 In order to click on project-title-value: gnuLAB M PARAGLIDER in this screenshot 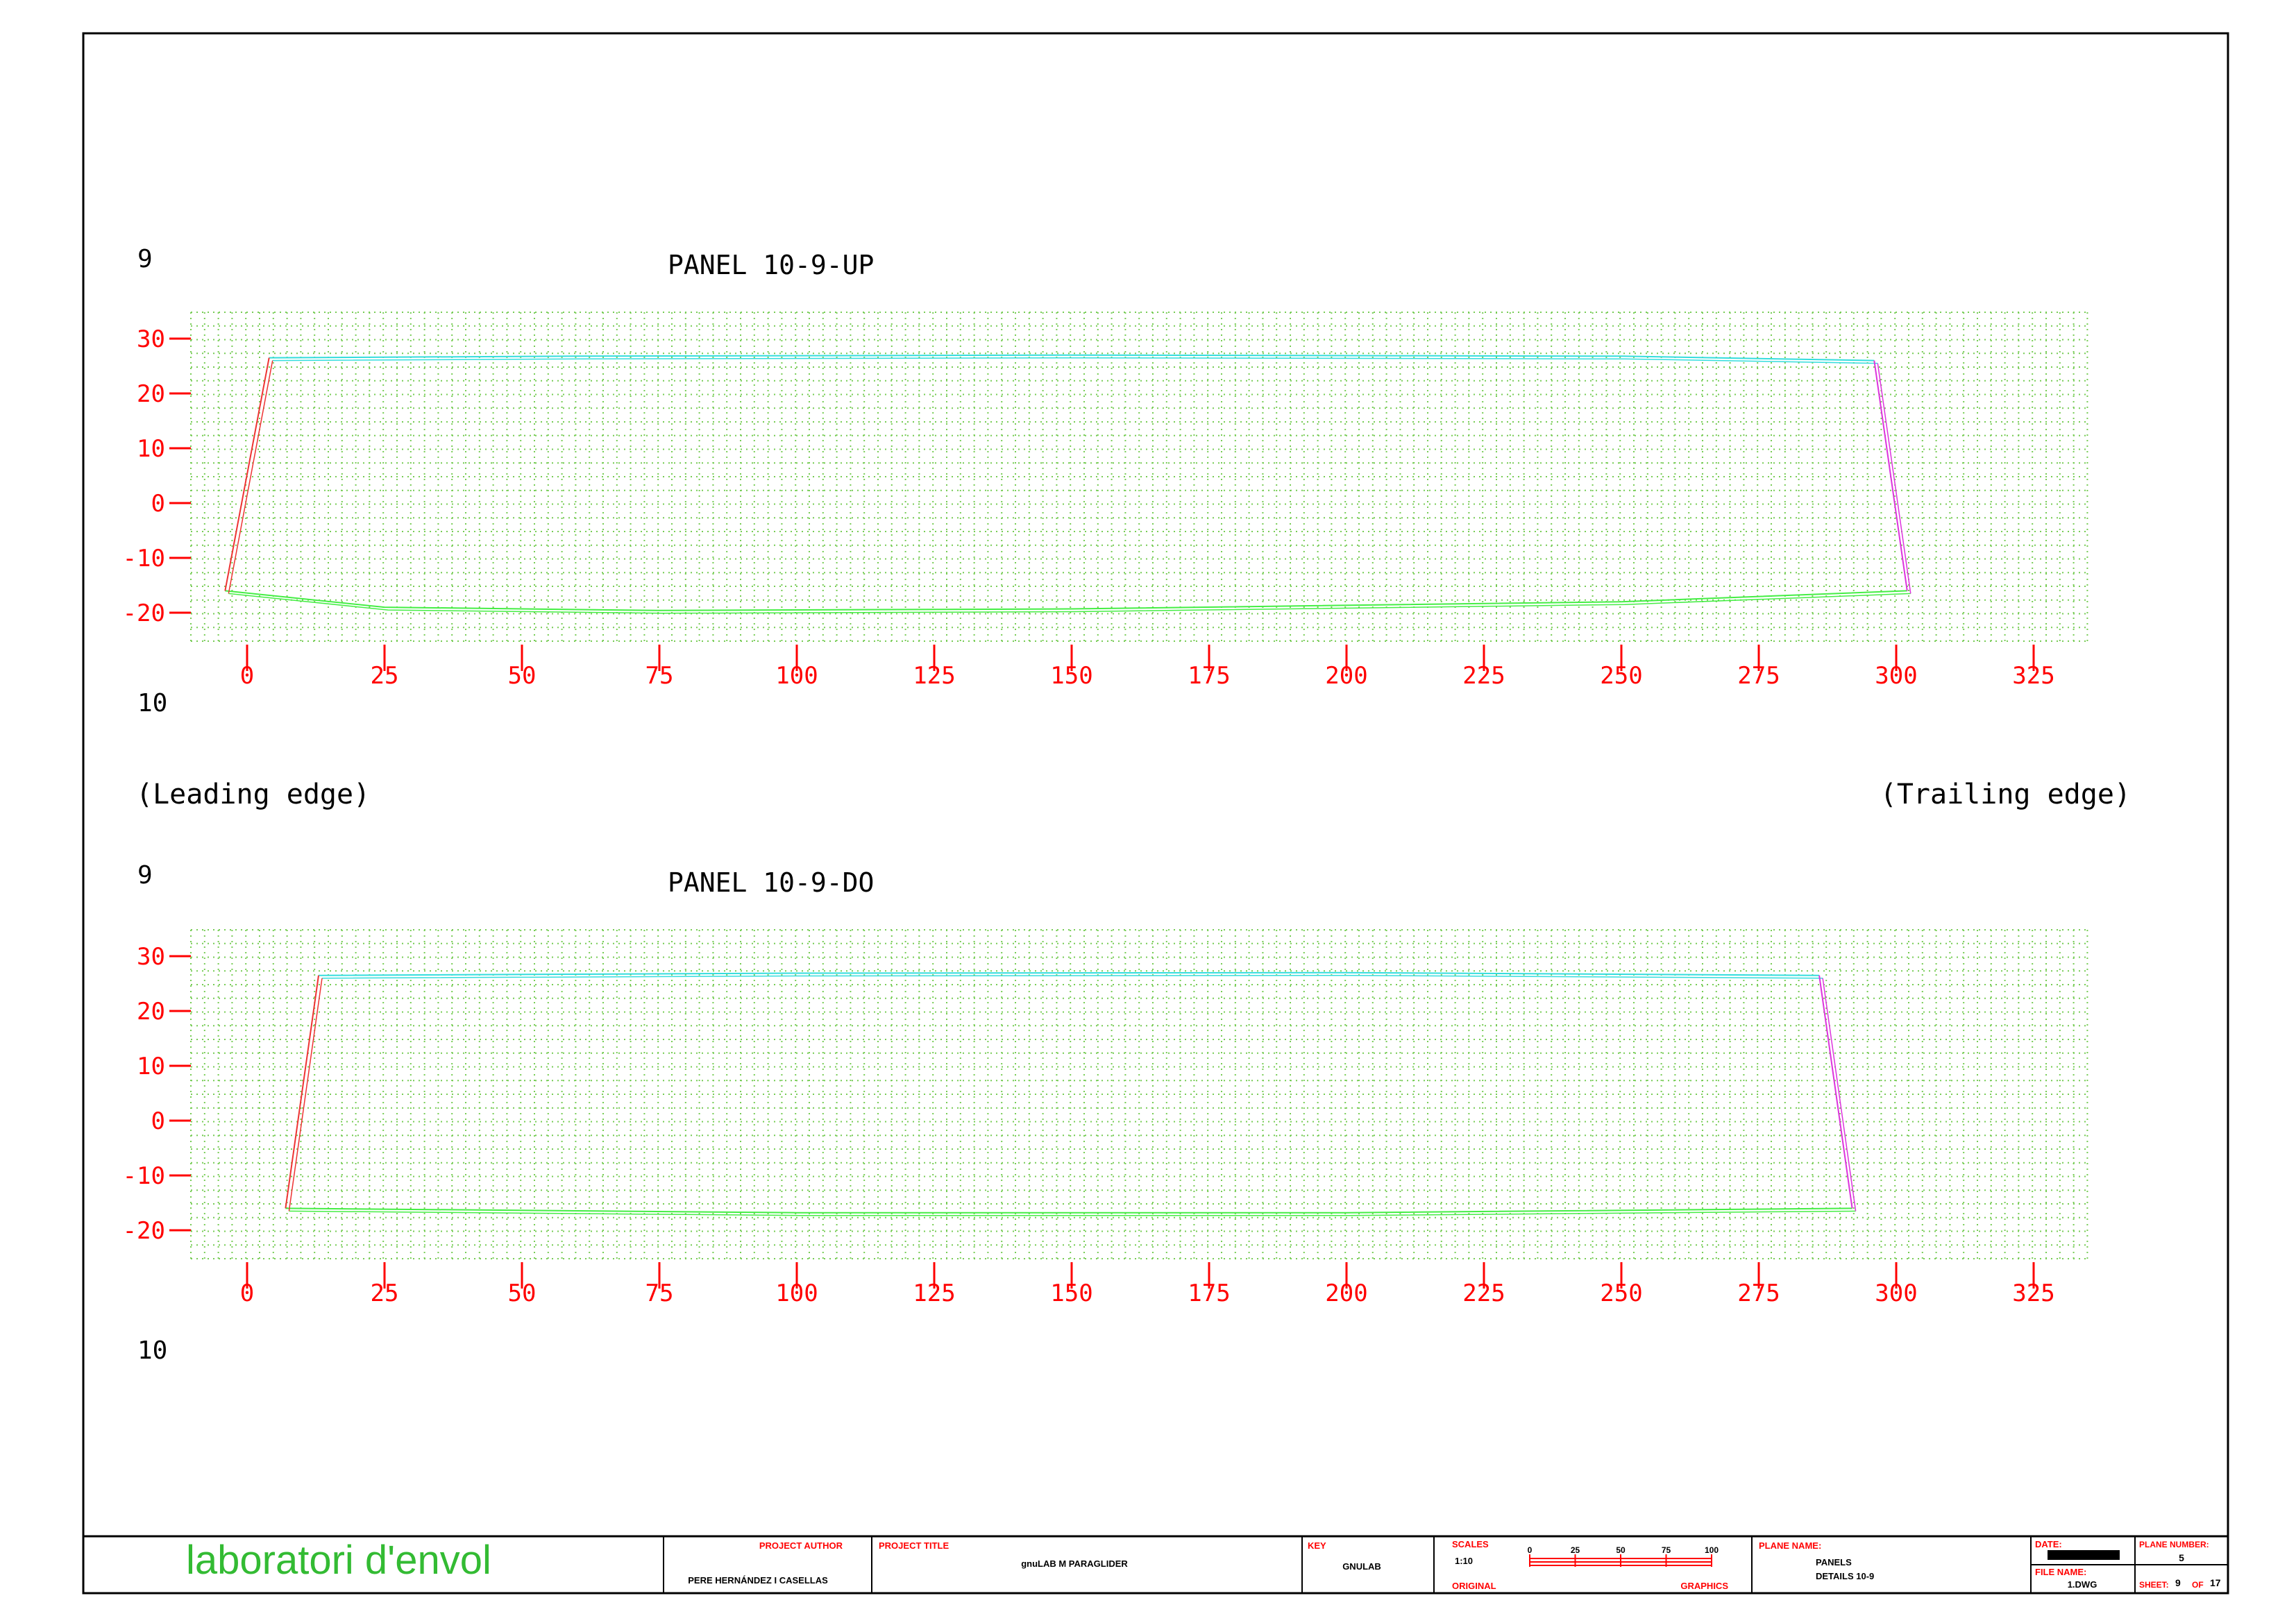, I will do `click(1075, 1563)`.